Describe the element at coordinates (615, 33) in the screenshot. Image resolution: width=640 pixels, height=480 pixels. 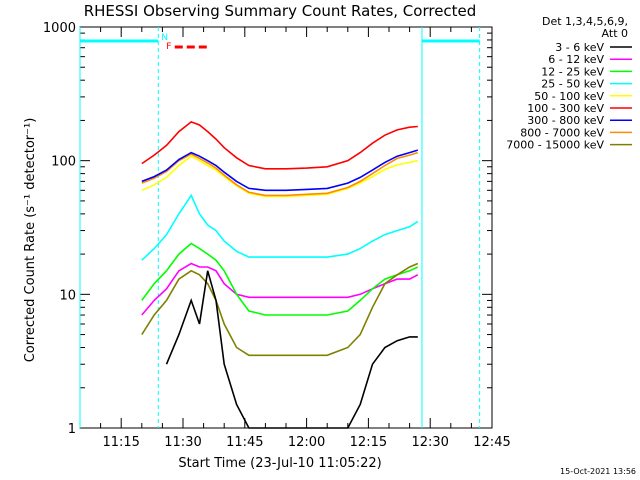
I see `legend-header-line: Att 0` at that location.